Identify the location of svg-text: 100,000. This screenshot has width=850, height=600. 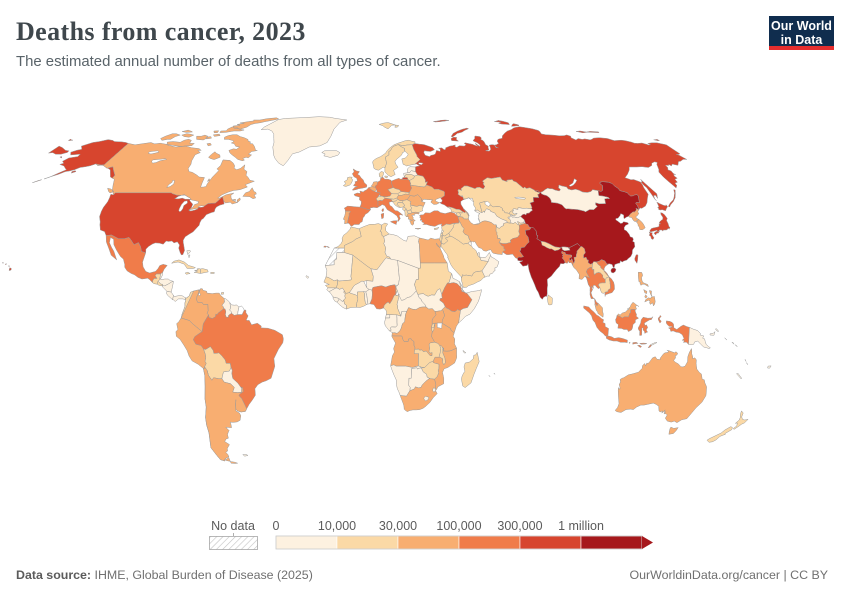
(458, 526).